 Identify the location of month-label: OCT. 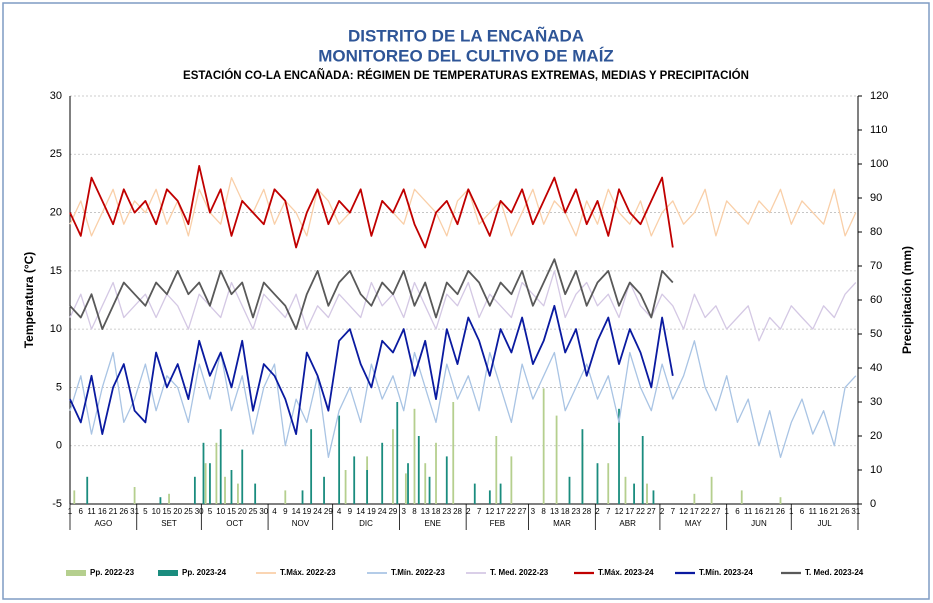
(234, 523).